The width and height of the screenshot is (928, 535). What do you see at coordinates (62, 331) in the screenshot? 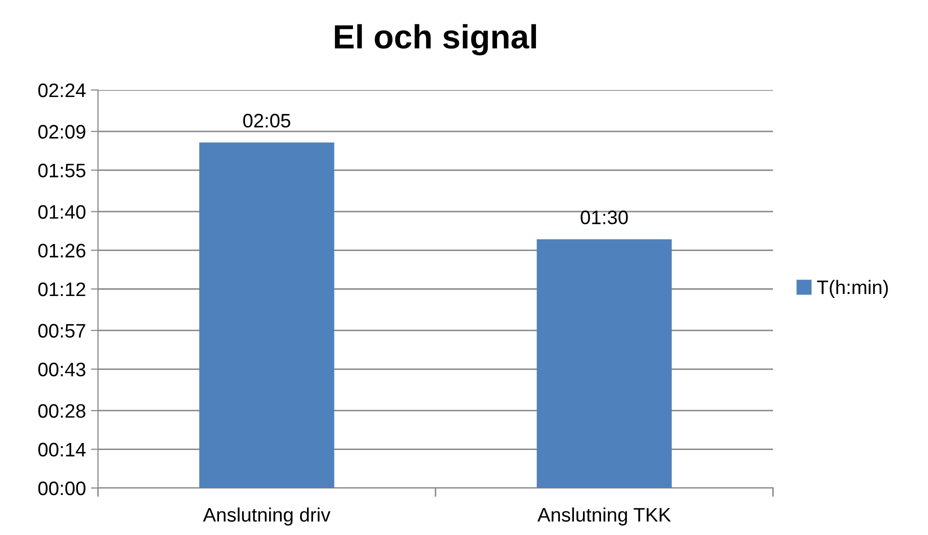
I see `y-tick-label: 00:57` at bounding box center [62, 331].